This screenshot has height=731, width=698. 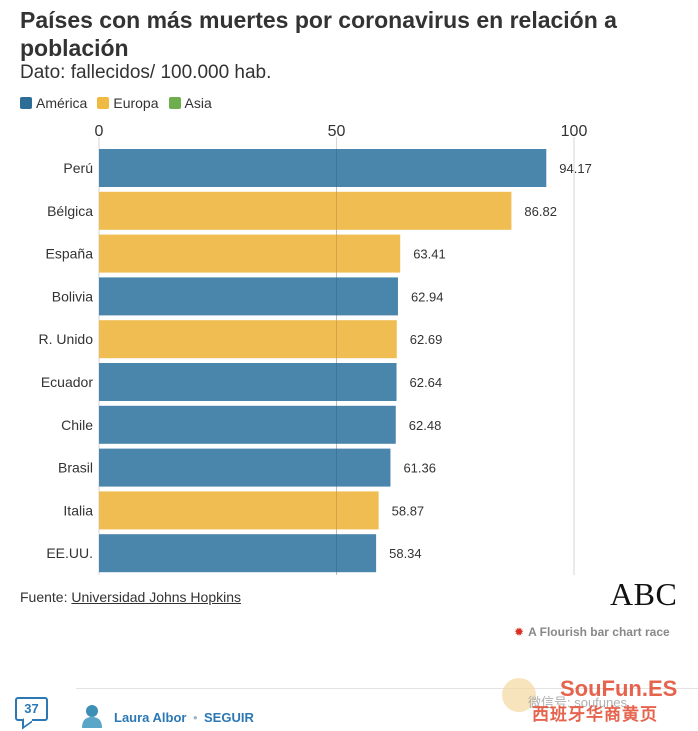 What do you see at coordinates (575, 168) in the screenshot?
I see `value-label: 94.17` at bounding box center [575, 168].